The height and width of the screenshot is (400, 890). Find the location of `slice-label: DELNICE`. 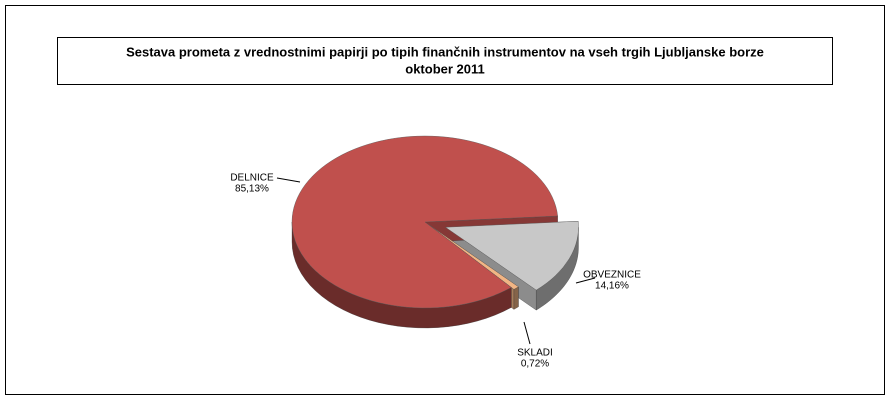

slice-label: DELNICE is located at coordinates (252, 178).